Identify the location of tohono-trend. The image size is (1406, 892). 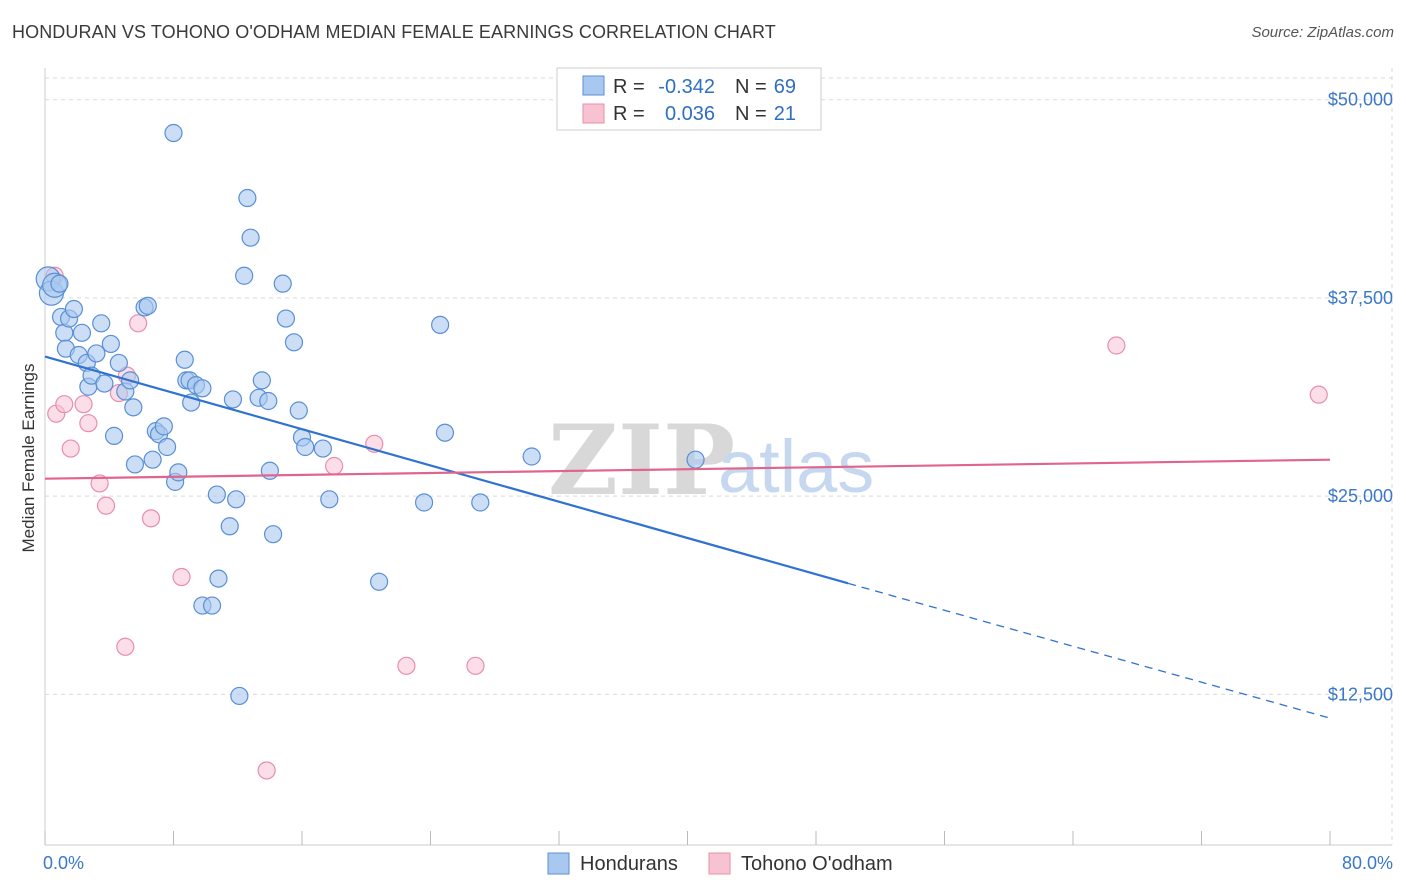
(687, 469).